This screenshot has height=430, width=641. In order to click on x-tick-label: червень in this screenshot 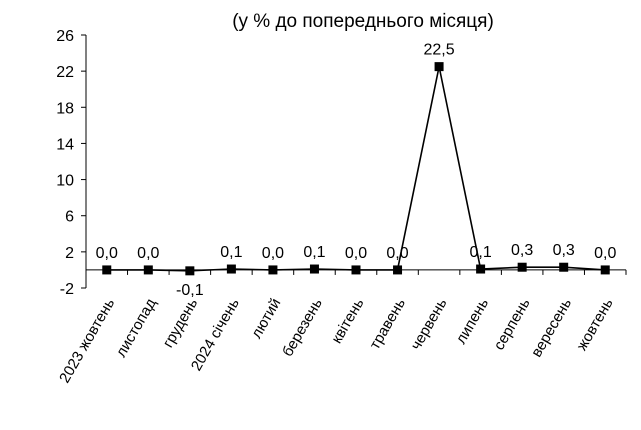, I will do `click(428, 324)`.